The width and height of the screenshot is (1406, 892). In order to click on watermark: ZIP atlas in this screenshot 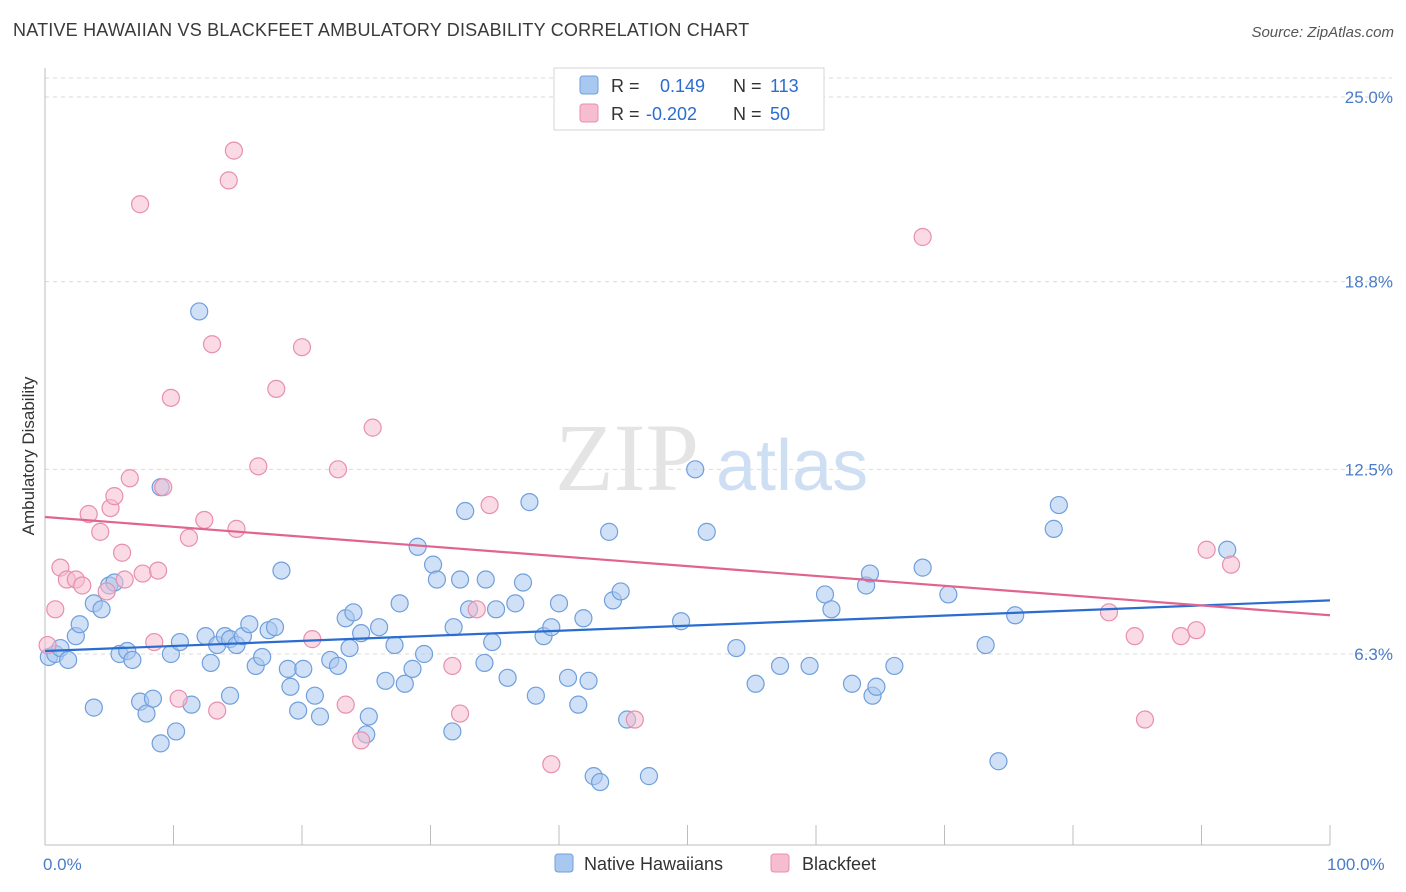, I will do `click(711, 457)`.